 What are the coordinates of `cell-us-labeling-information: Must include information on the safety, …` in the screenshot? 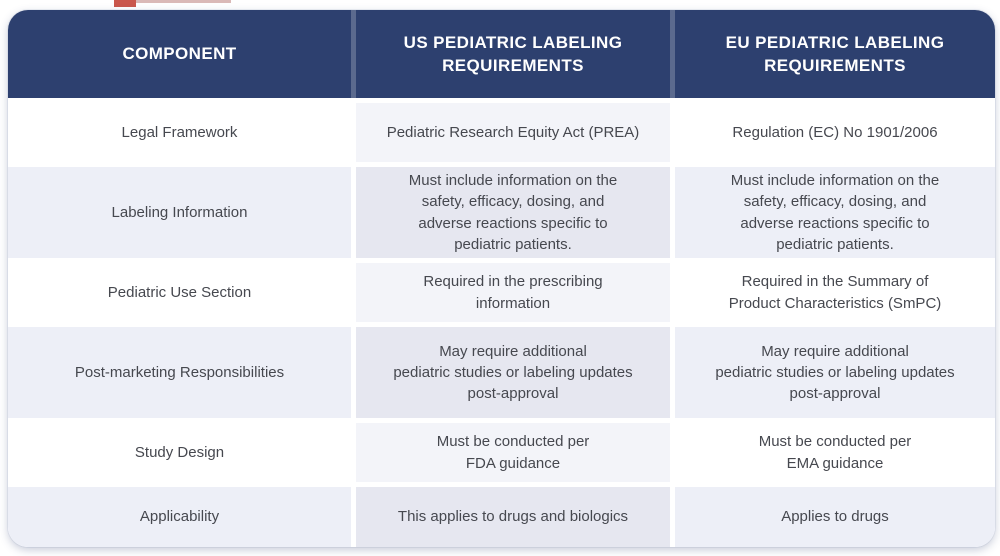 It's located at (513, 212).